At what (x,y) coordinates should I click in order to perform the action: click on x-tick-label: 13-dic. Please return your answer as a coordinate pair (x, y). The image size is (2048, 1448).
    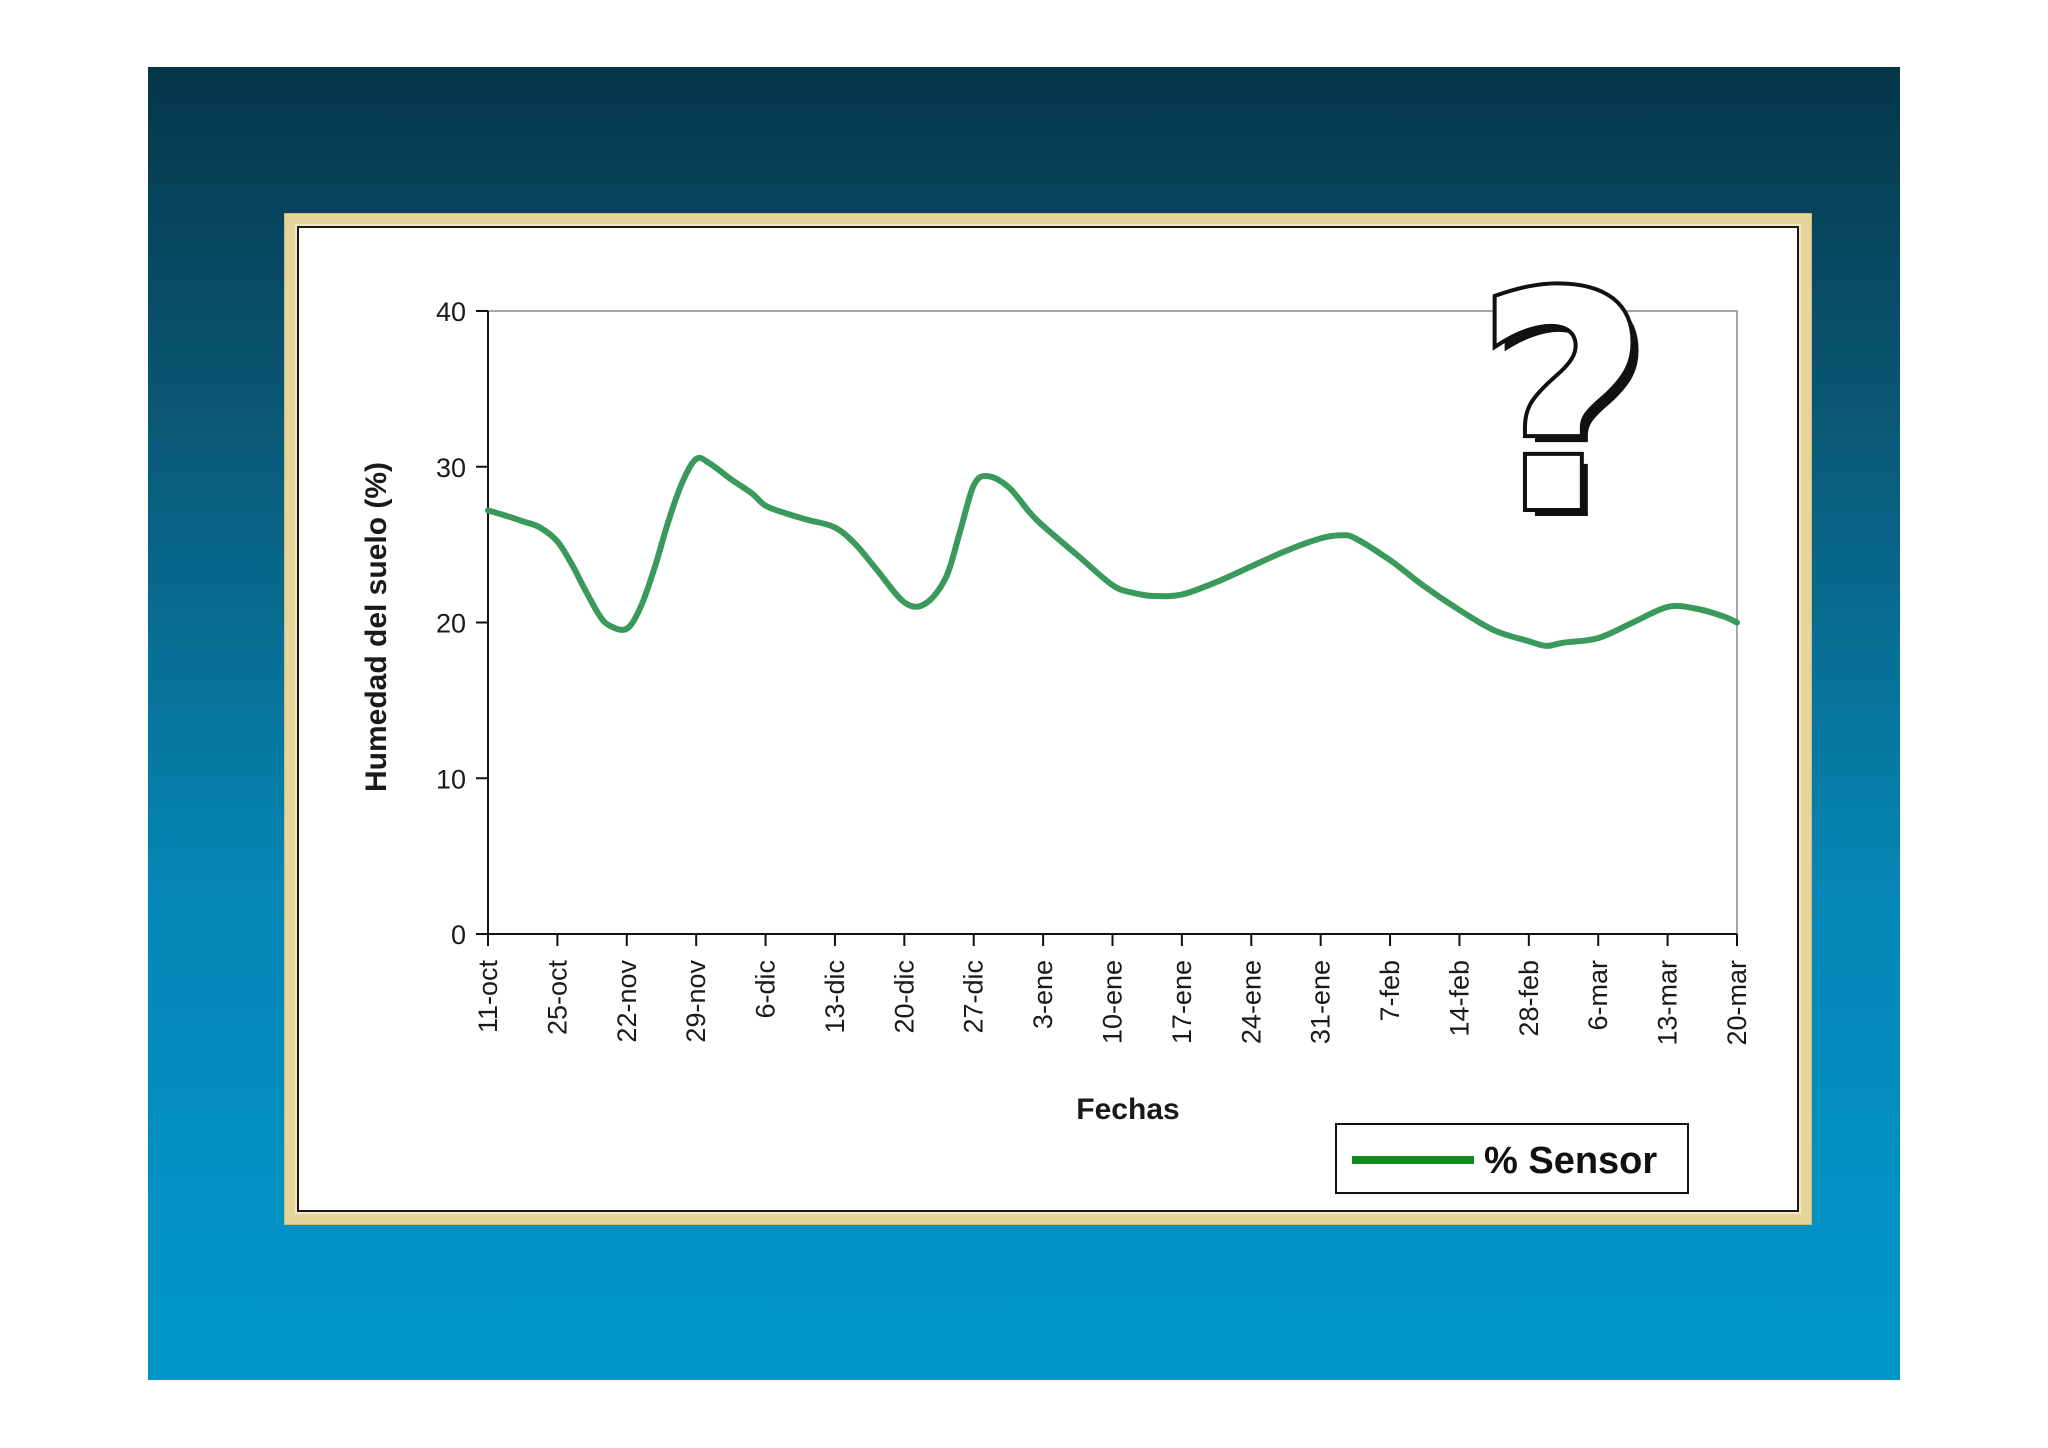
    Looking at the image, I should click on (835, 997).